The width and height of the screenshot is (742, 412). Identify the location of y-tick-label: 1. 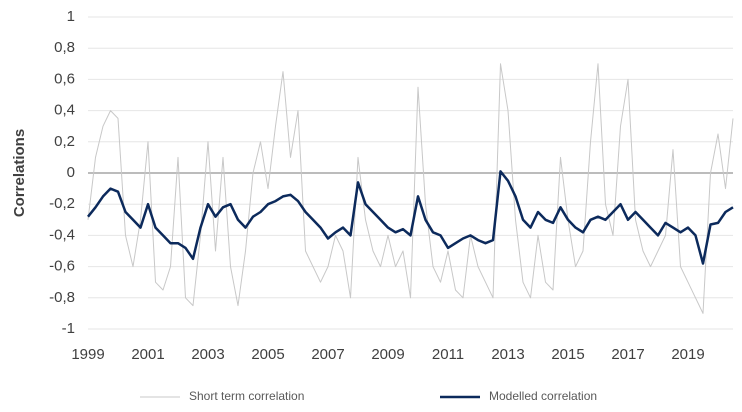
(71, 16).